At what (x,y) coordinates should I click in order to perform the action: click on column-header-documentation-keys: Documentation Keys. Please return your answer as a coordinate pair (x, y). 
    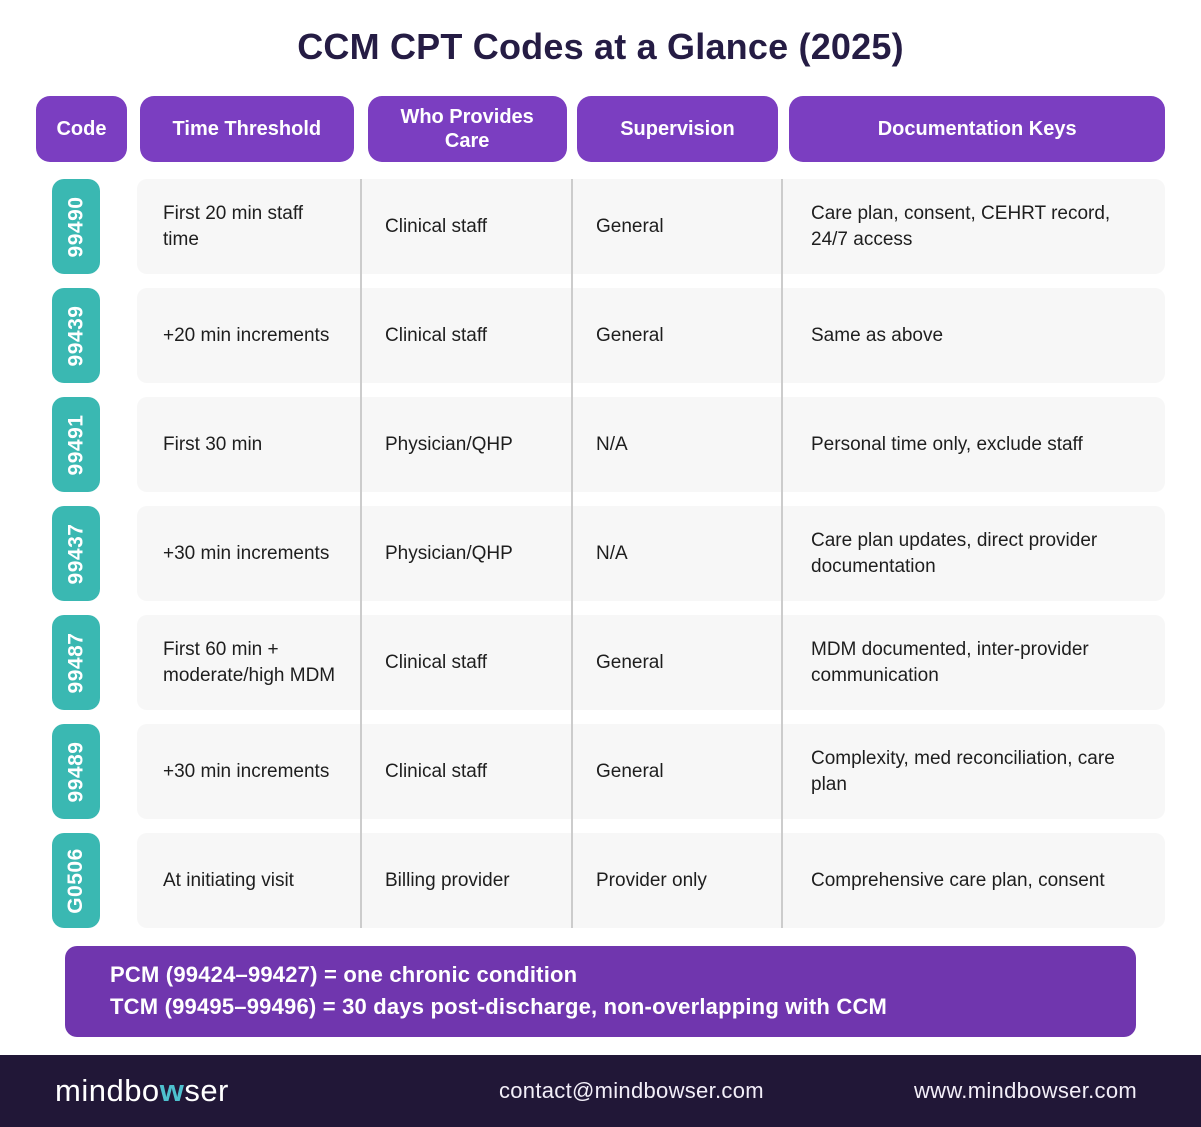
    Looking at the image, I should click on (977, 129).